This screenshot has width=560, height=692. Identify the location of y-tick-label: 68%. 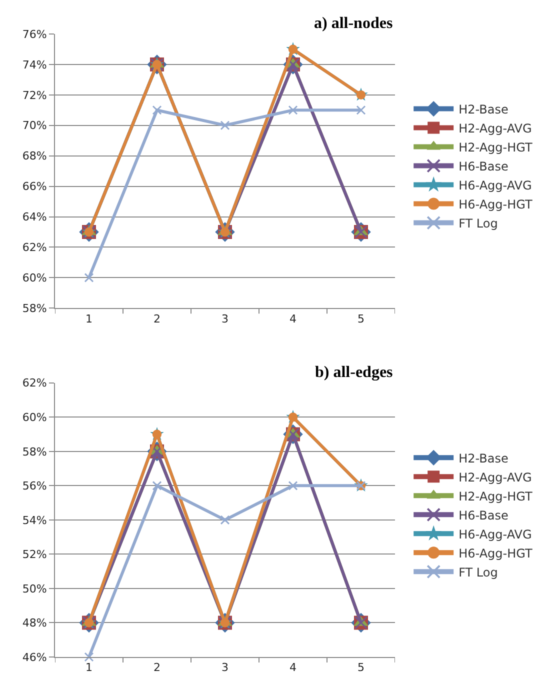
(34, 156).